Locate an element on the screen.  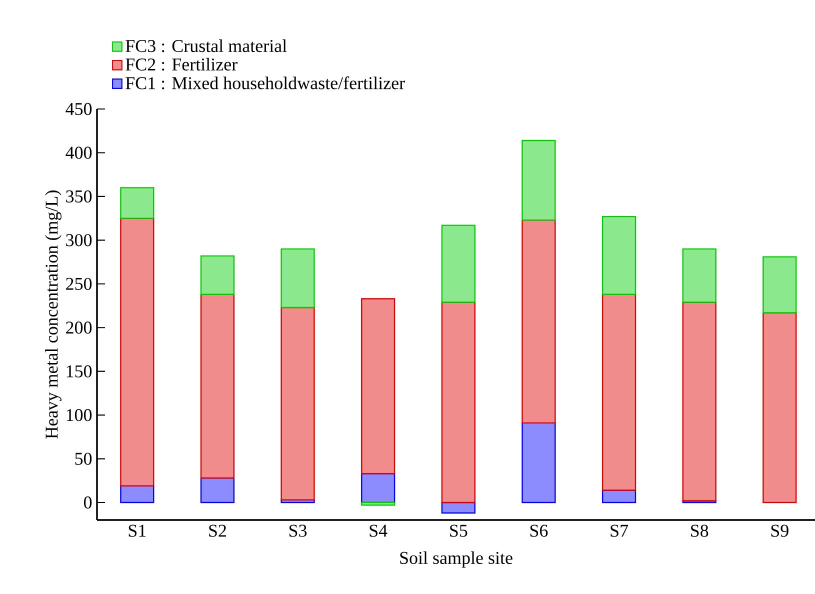
y-tick-label: 100 is located at coordinates (79, 415).